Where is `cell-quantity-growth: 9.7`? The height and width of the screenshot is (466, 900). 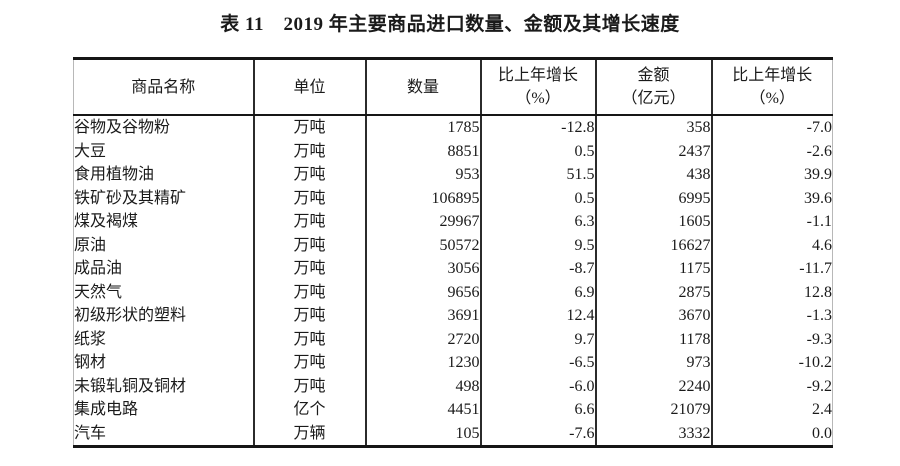
cell-quantity-growth: 9.7 is located at coordinates (537, 339).